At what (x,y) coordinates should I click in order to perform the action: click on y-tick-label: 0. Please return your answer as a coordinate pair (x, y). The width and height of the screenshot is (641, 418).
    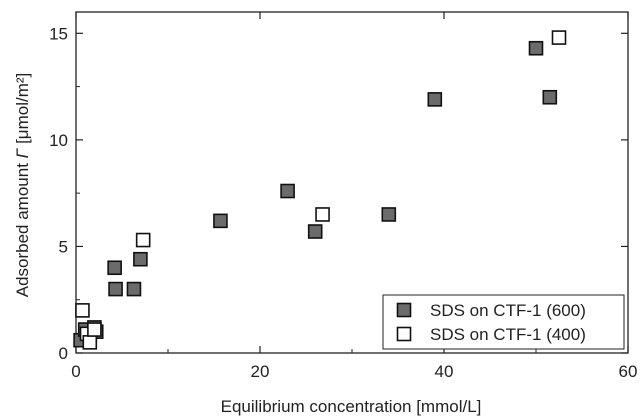
    Looking at the image, I should click on (63, 353).